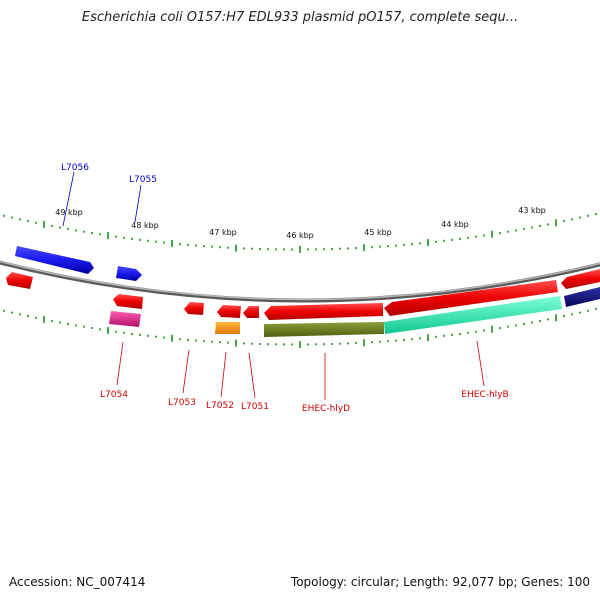 The image size is (600, 600). I want to click on gene-l7052, so click(227, 328).